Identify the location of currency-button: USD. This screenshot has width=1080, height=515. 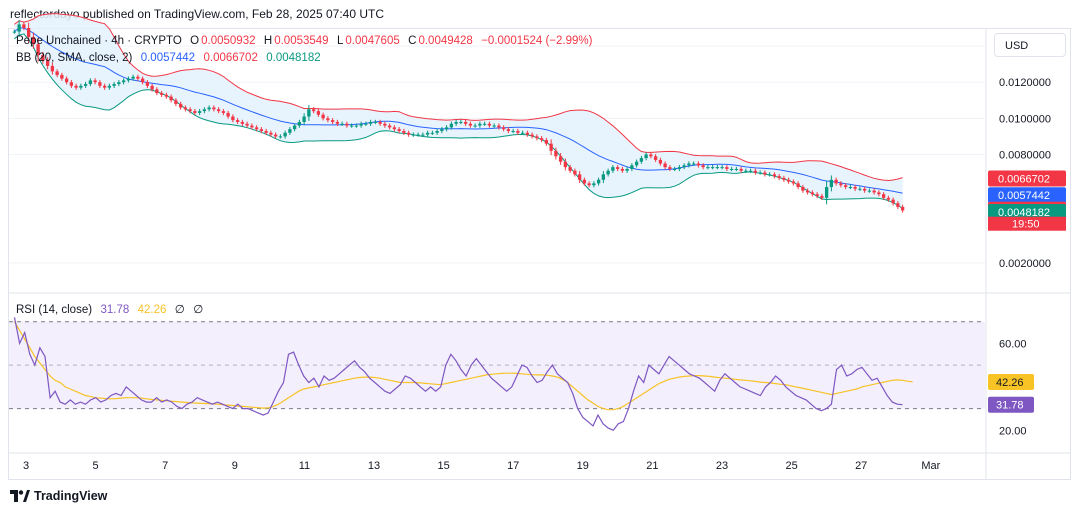
(1030, 45).